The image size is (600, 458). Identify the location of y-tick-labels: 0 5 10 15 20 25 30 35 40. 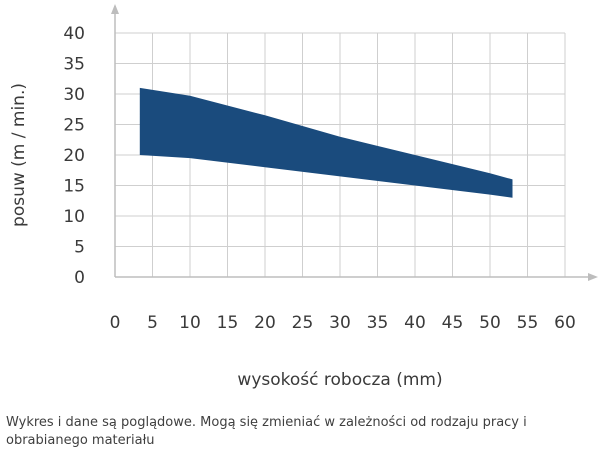
(74, 156).